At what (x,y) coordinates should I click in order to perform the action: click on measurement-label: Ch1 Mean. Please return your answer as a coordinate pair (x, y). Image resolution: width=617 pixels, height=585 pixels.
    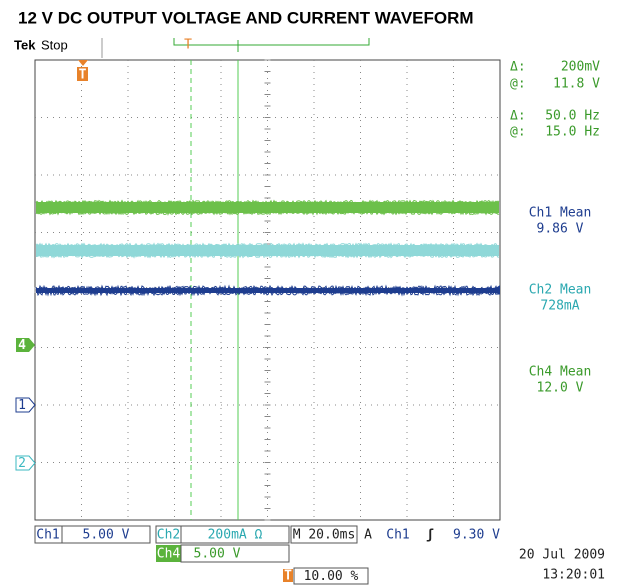
    Looking at the image, I should click on (560, 213).